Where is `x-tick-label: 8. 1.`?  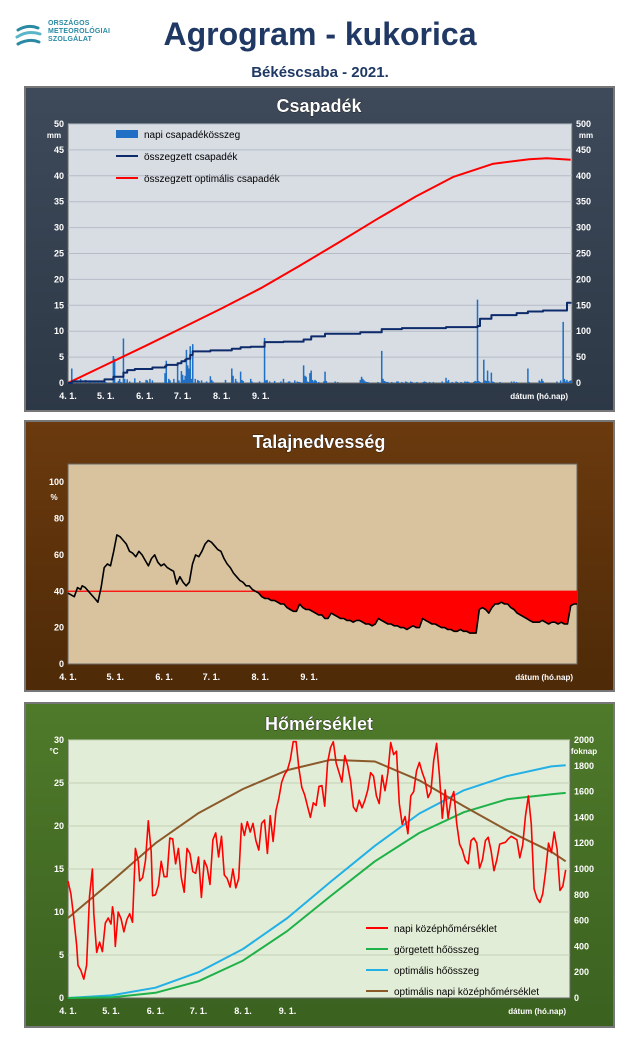 x-tick-label: 8. 1. is located at coordinates (243, 1011).